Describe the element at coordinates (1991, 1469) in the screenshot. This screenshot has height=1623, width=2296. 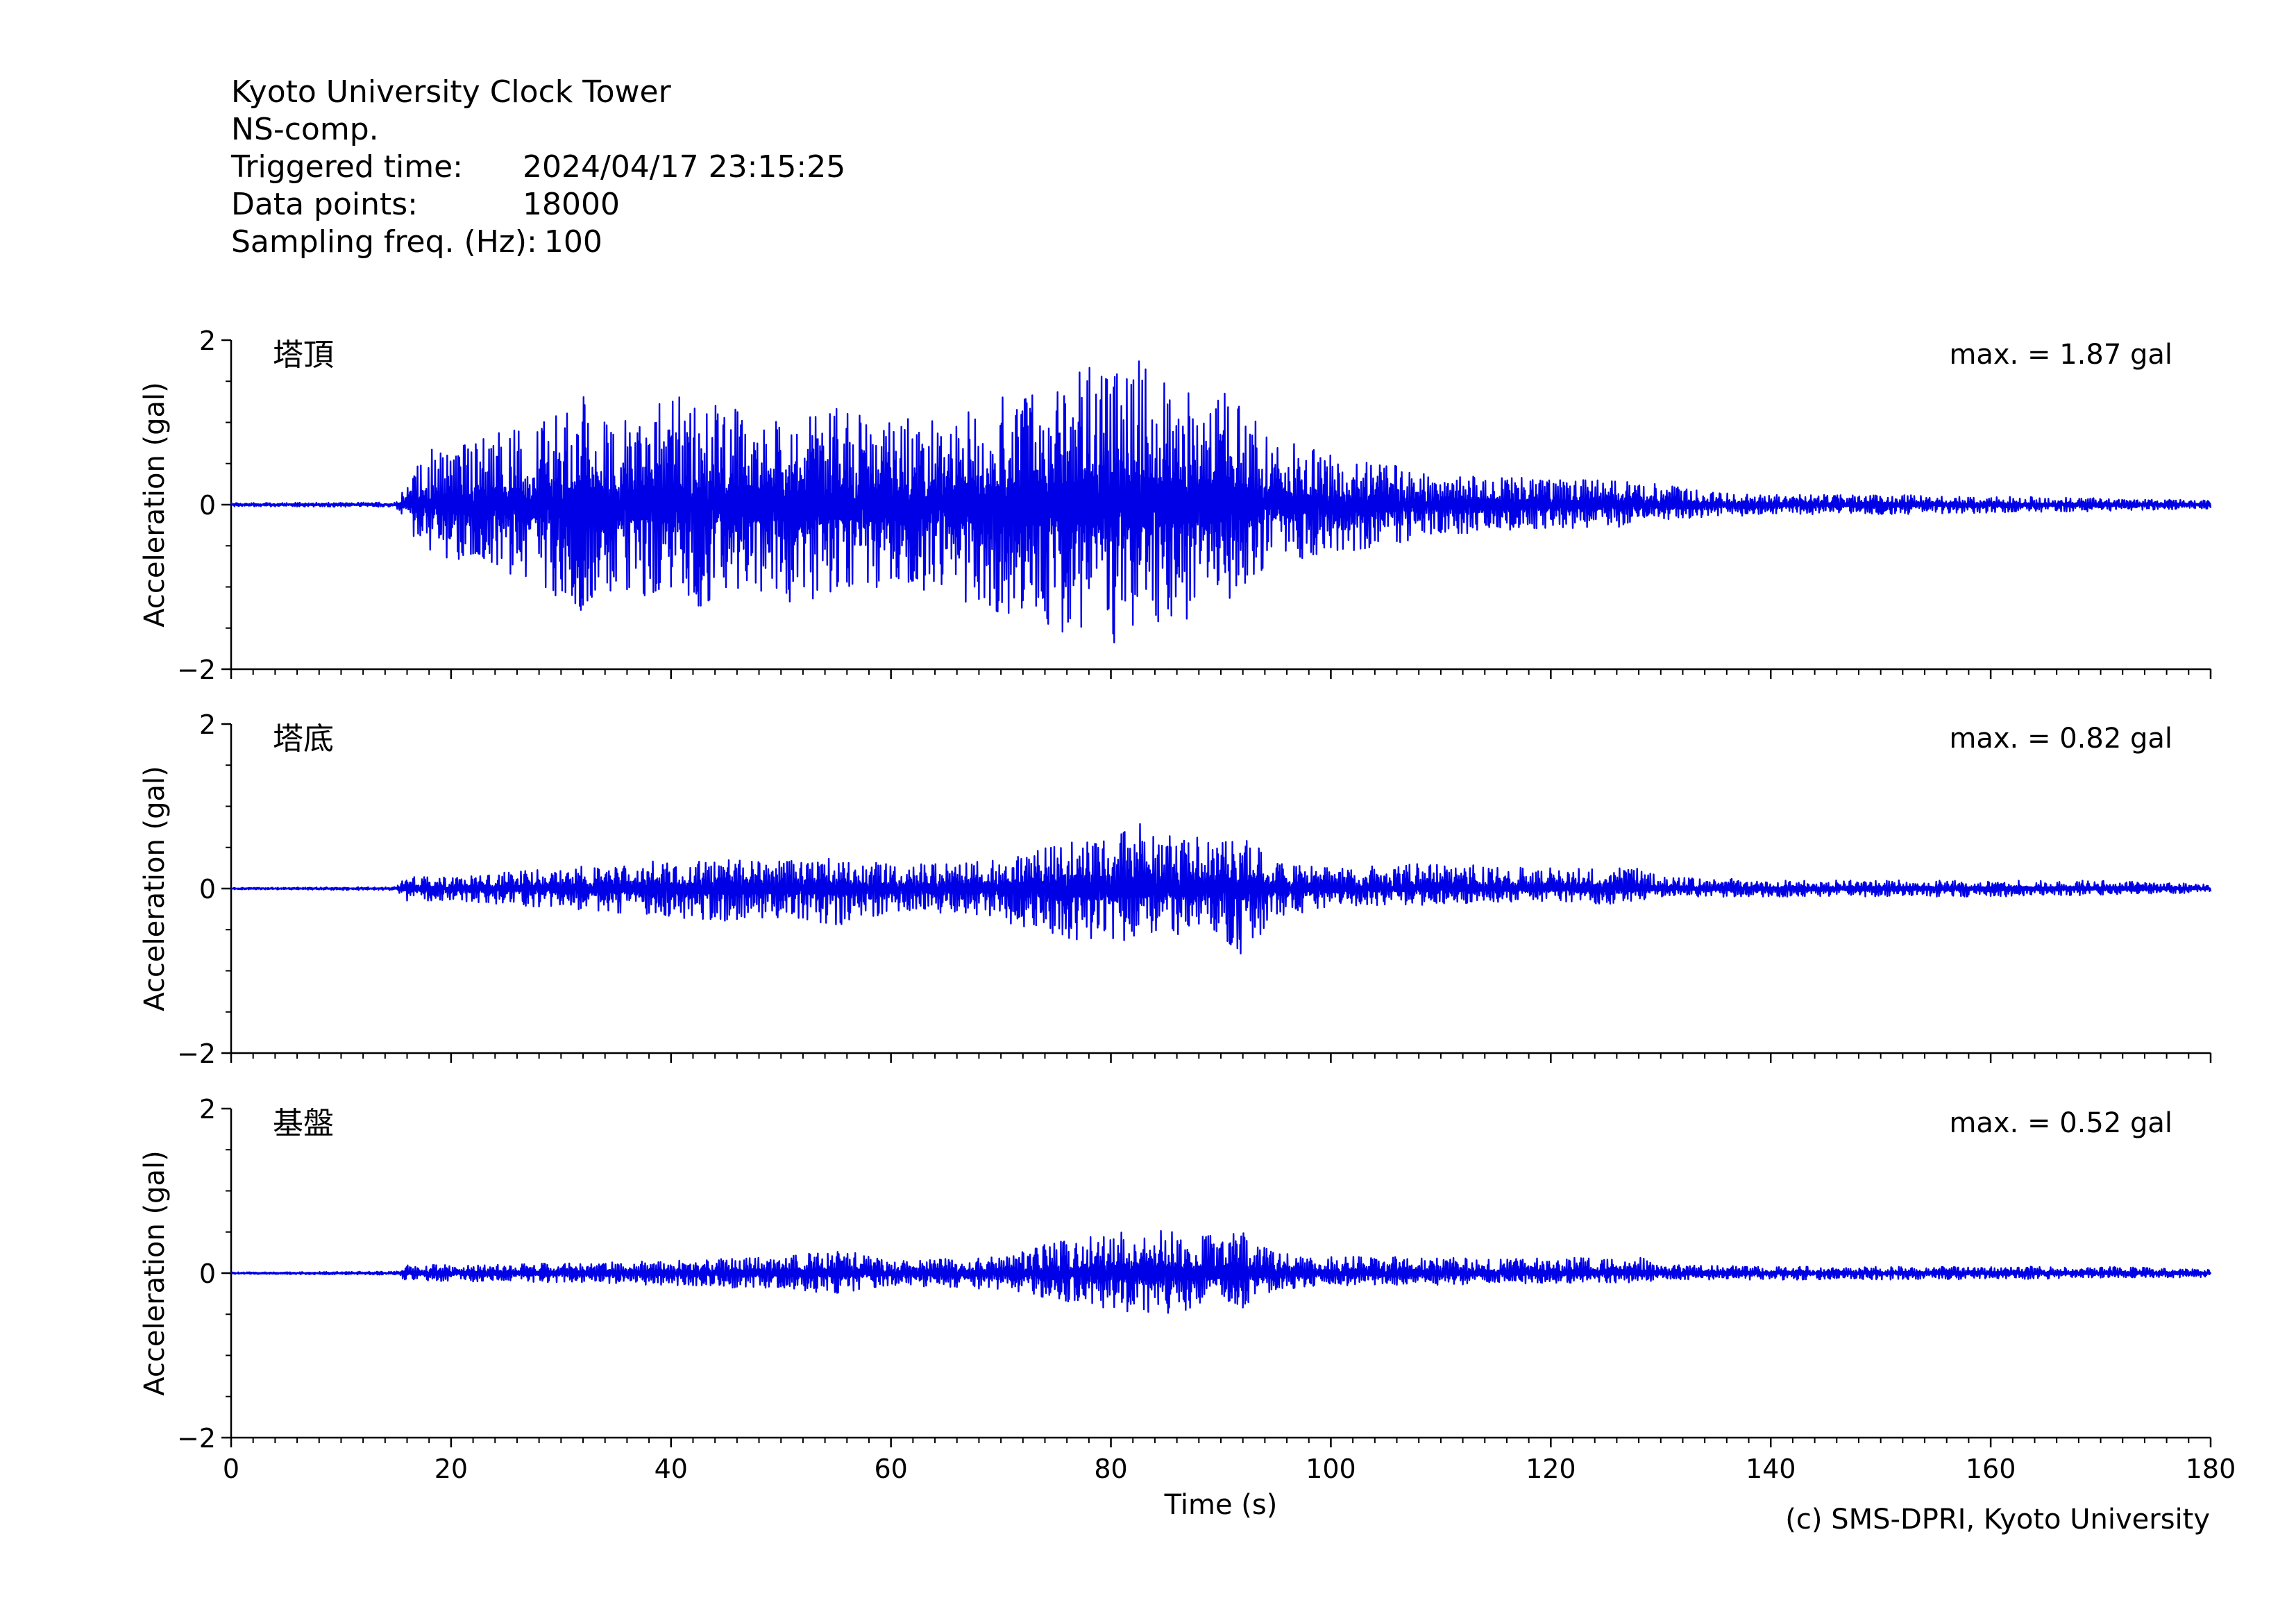
I see `x-tick-label: 160` at that location.